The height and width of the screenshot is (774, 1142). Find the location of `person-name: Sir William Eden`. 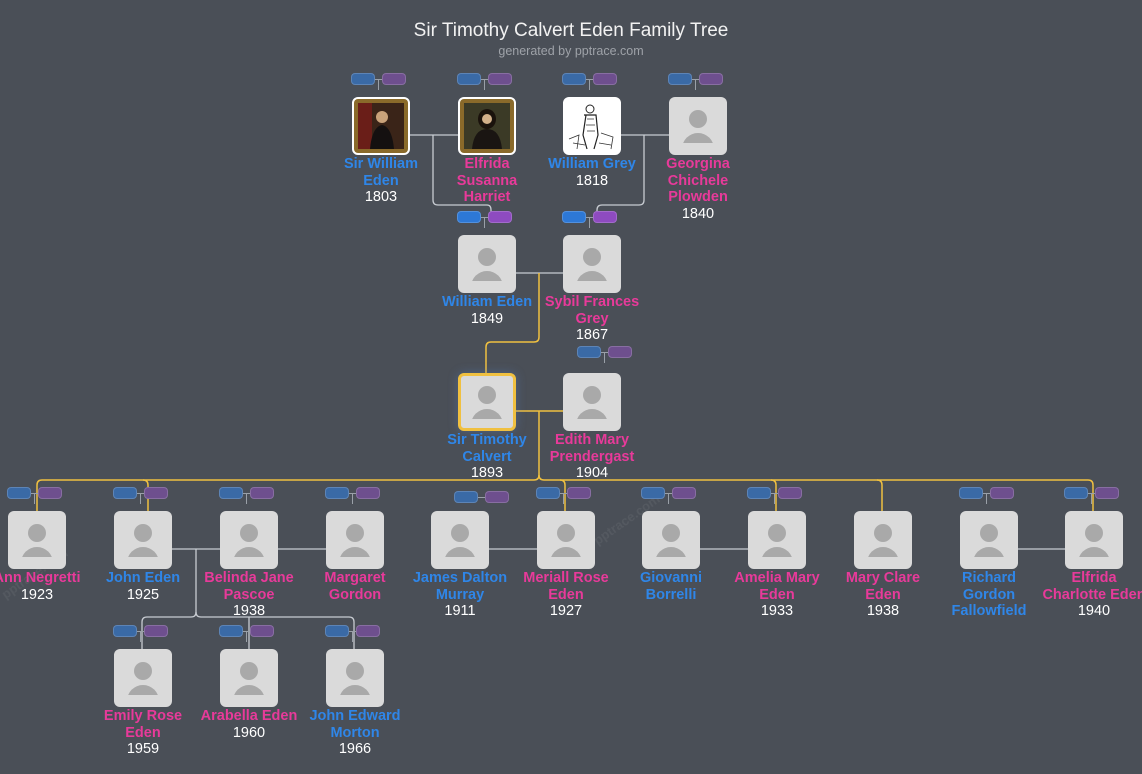

person-name: Sir William Eden is located at coordinates (380, 172).